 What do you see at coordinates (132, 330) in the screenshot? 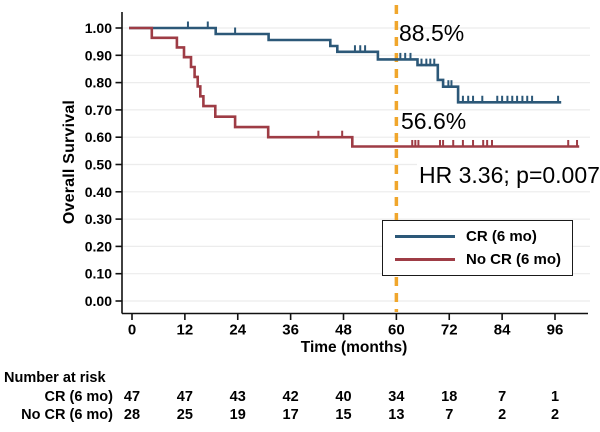
I see `svg-text: 0` at bounding box center [132, 330].